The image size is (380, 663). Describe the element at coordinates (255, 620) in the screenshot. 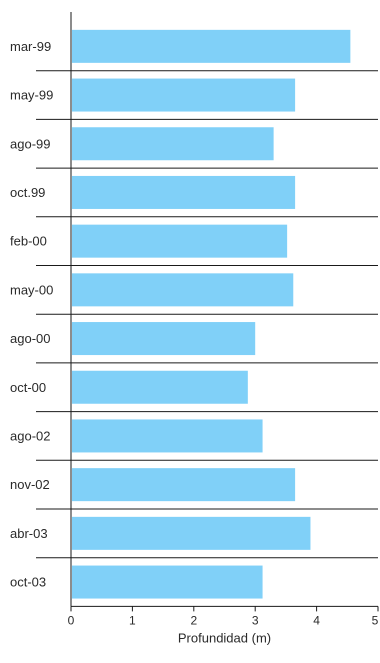

I see `x-tick-label: 3` at that location.